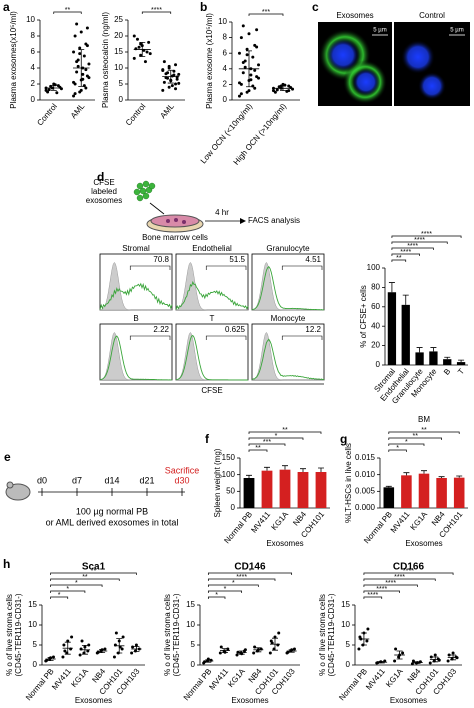  I want to click on day-label: d7, so click(77, 480).